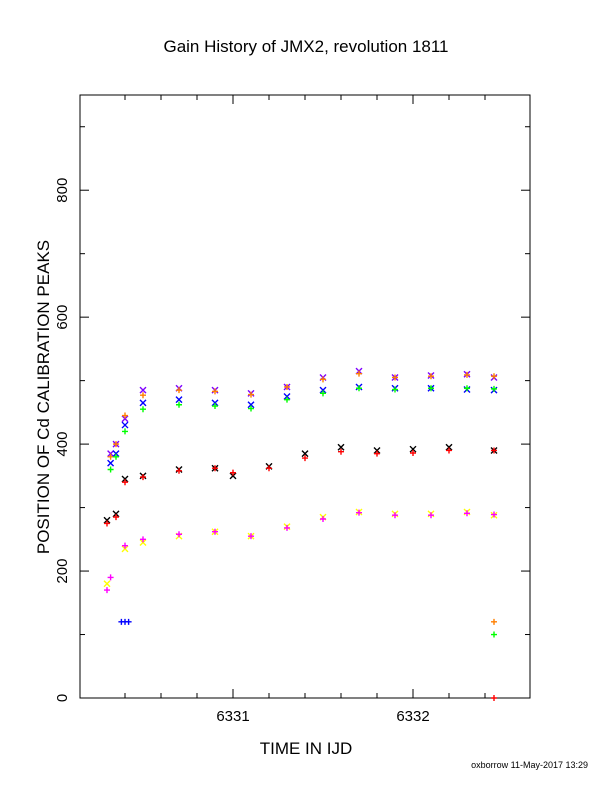 The width and height of the screenshot is (612, 792). I want to click on y-tick-label: 200, so click(62, 571).